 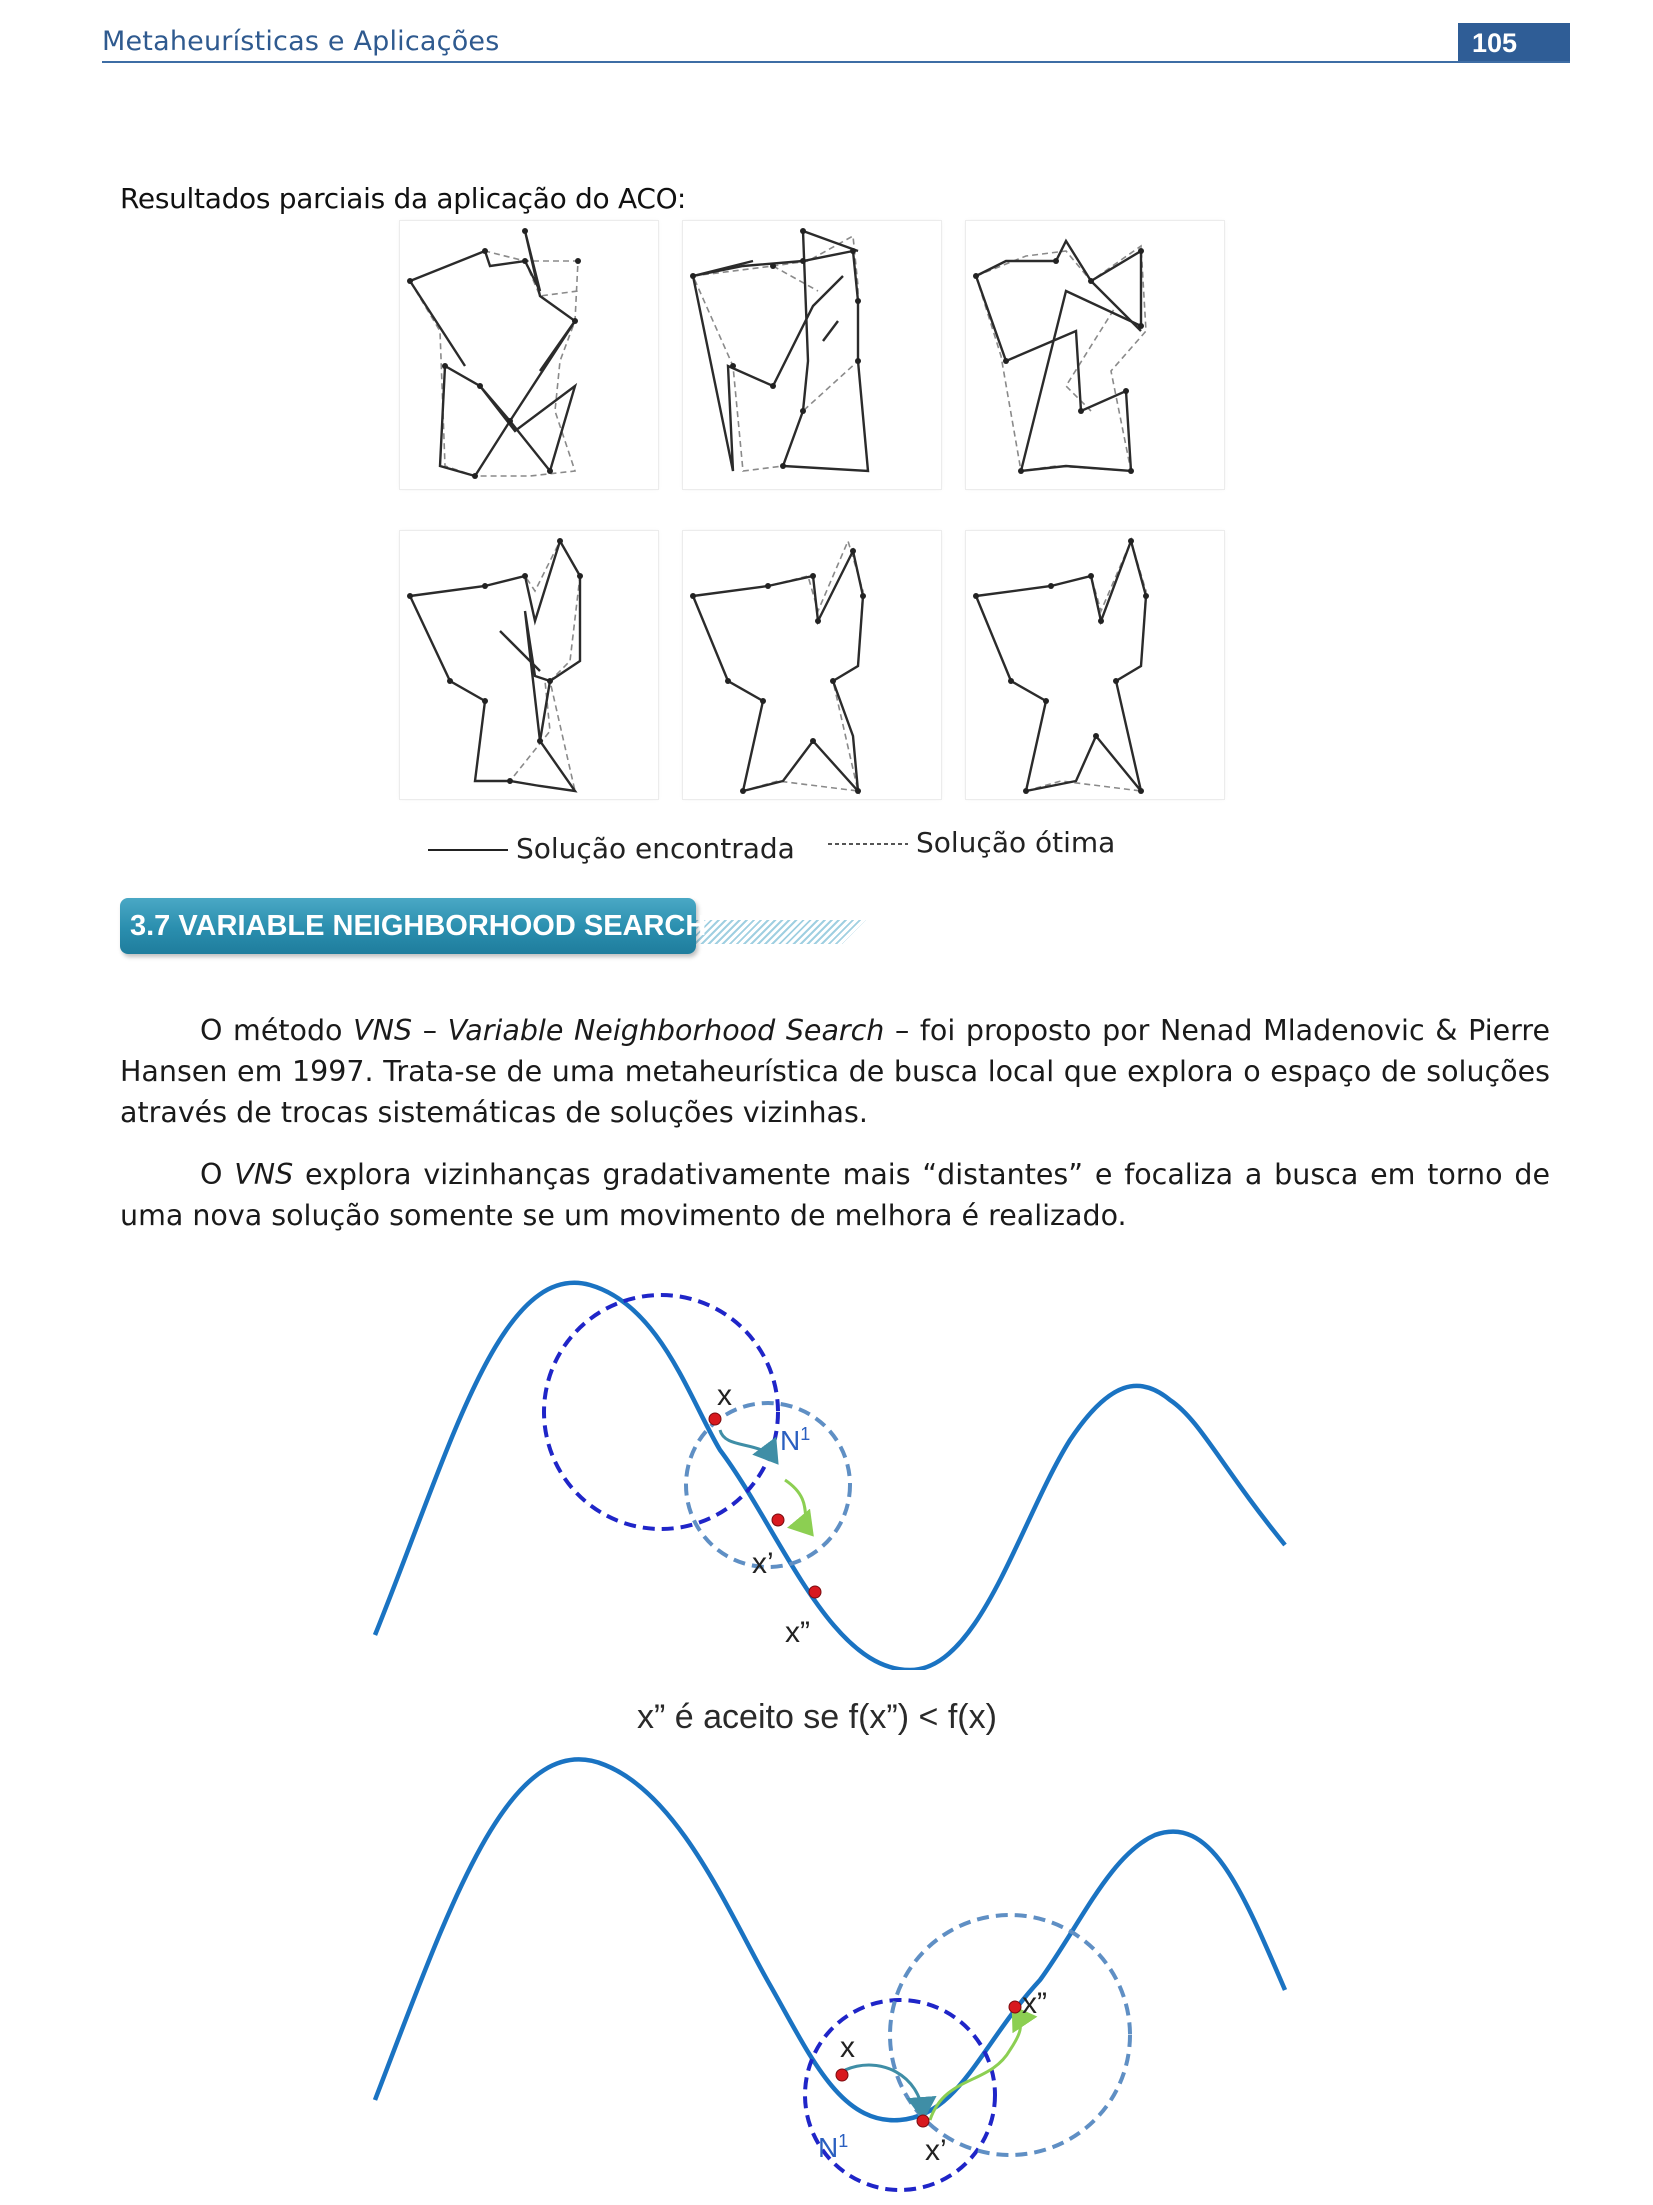 I want to click on header-rule, so click(x=836, y=62).